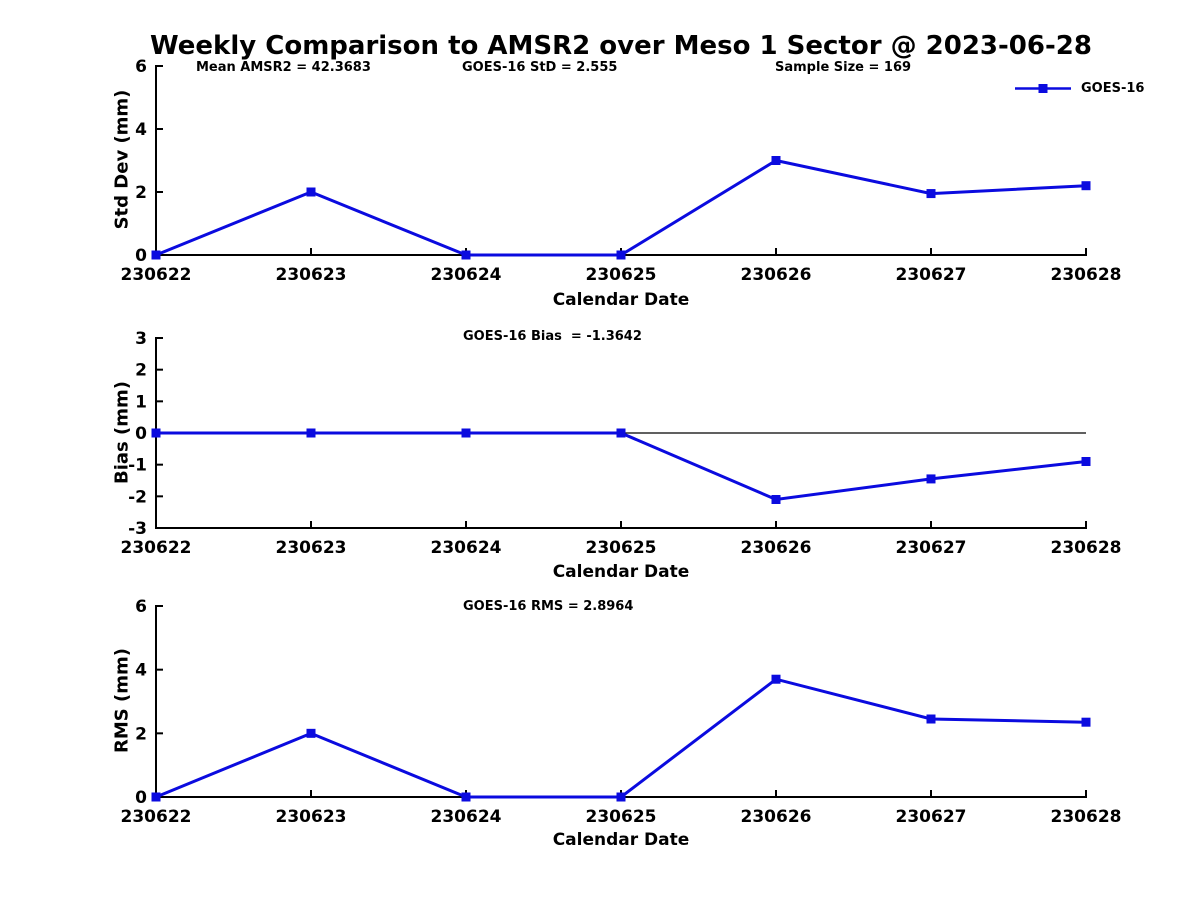  What do you see at coordinates (137, 529) in the screenshot?
I see `y-tick-label: -3` at bounding box center [137, 529].